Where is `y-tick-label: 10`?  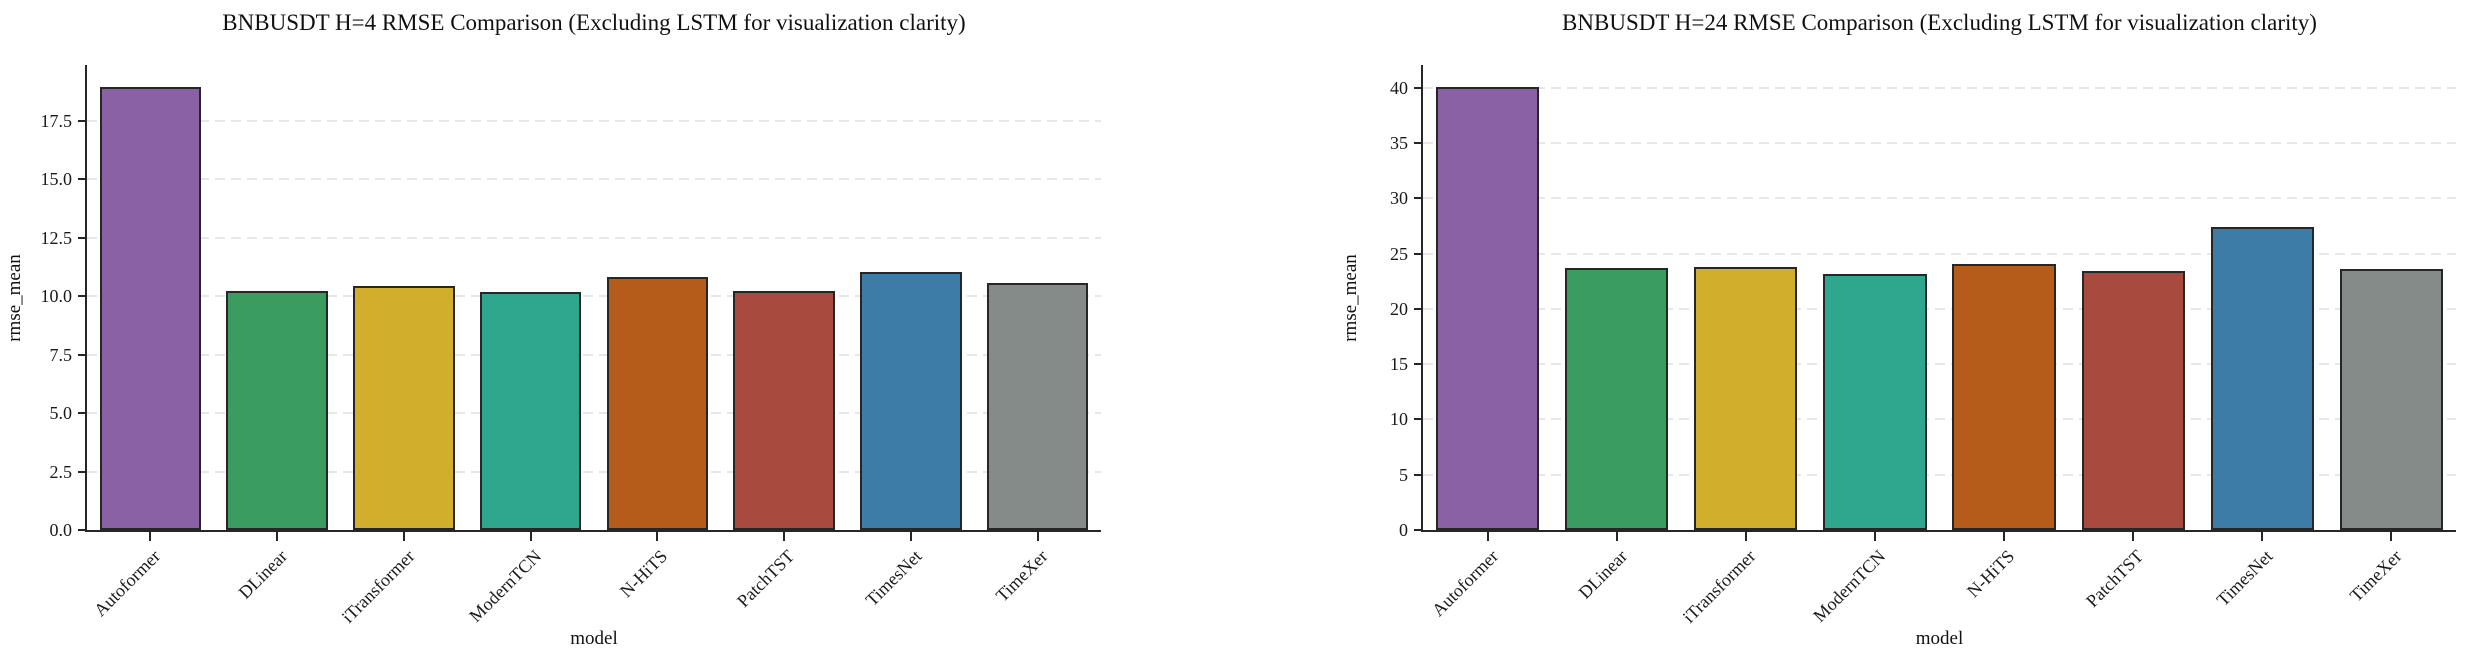 y-tick-label: 10 is located at coordinates (1399, 419).